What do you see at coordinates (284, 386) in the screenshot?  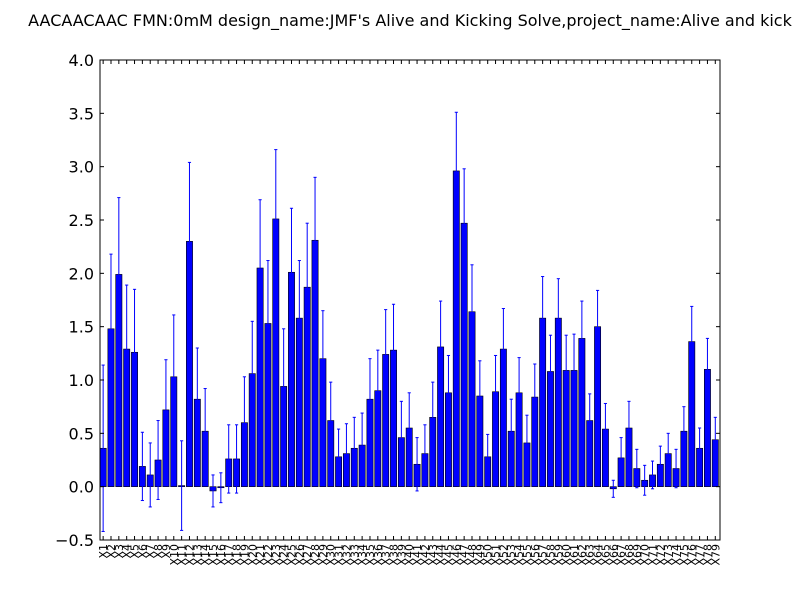 I see `error-bar-X24` at bounding box center [284, 386].